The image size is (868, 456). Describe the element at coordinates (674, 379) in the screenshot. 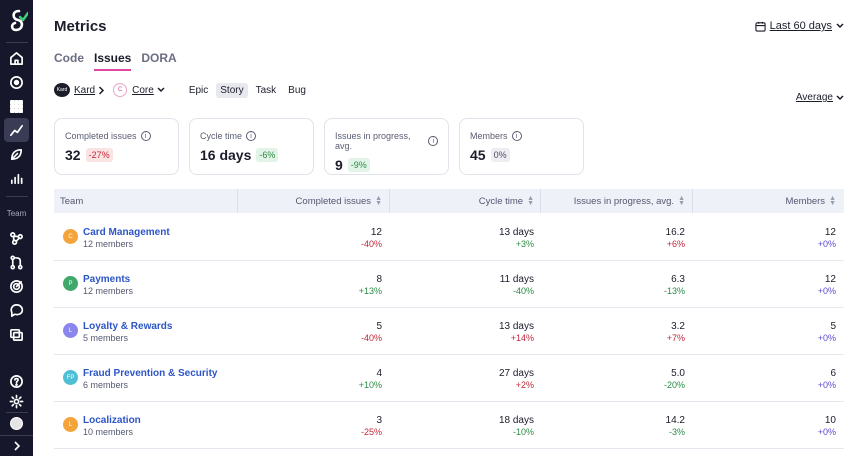

I see `in-progress-cell: 5.0 -20%` at that location.